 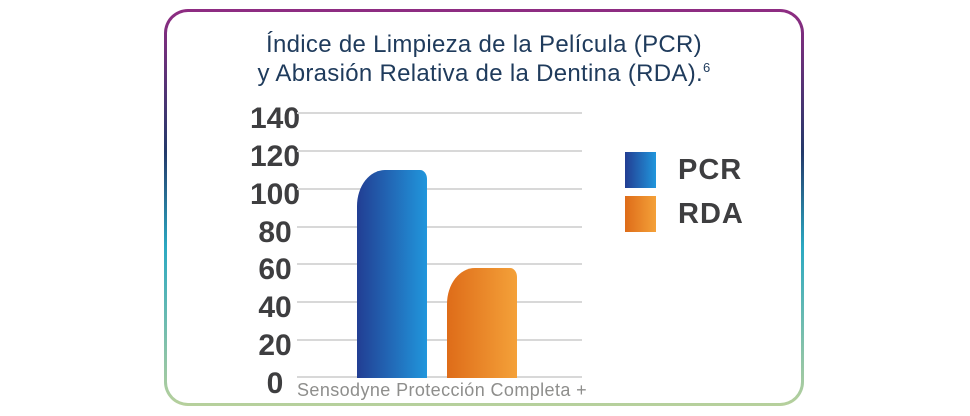 I want to click on y-tick-label: 100, so click(x=275, y=194).